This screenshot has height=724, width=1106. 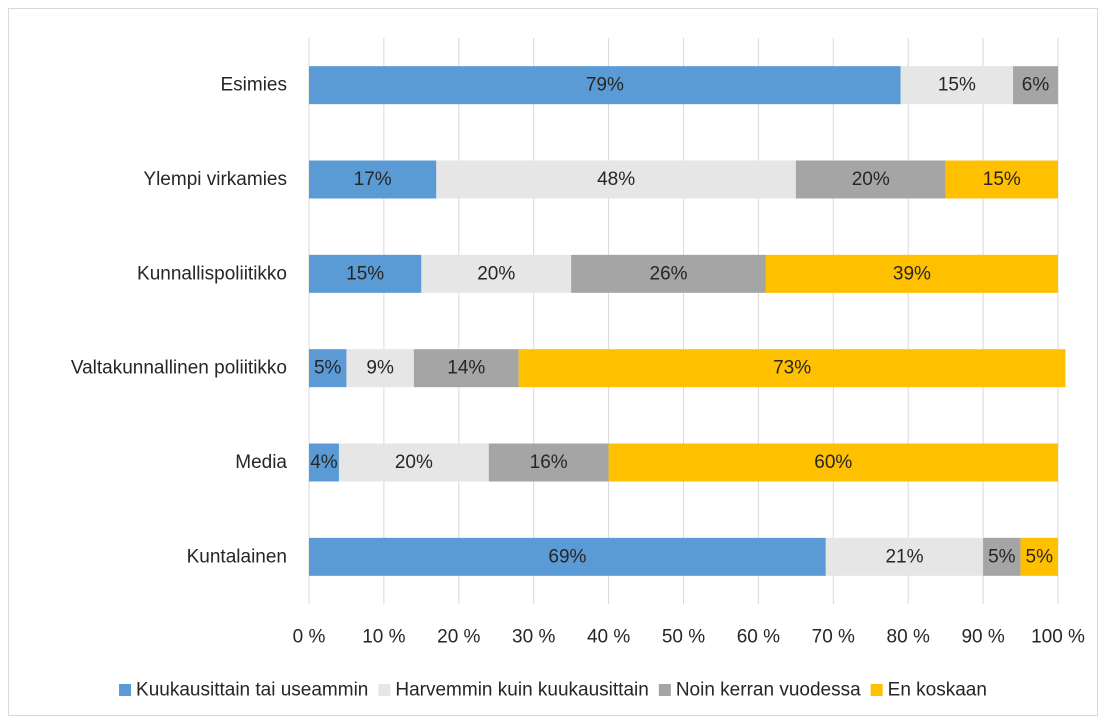 I want to click on category-label: Valtakunnallinen poliitikko, so click(x=179, y=368).